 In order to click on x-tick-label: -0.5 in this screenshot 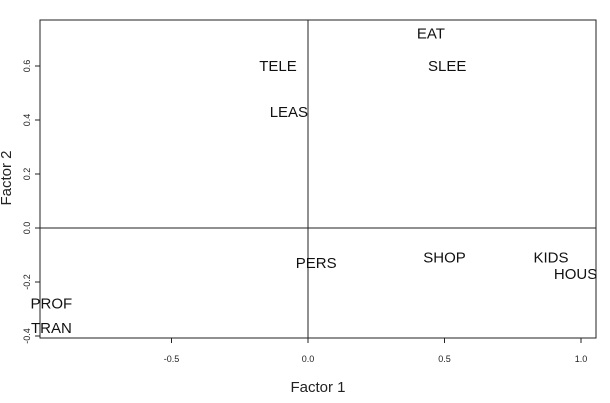, I will do `click(172, 359)`.